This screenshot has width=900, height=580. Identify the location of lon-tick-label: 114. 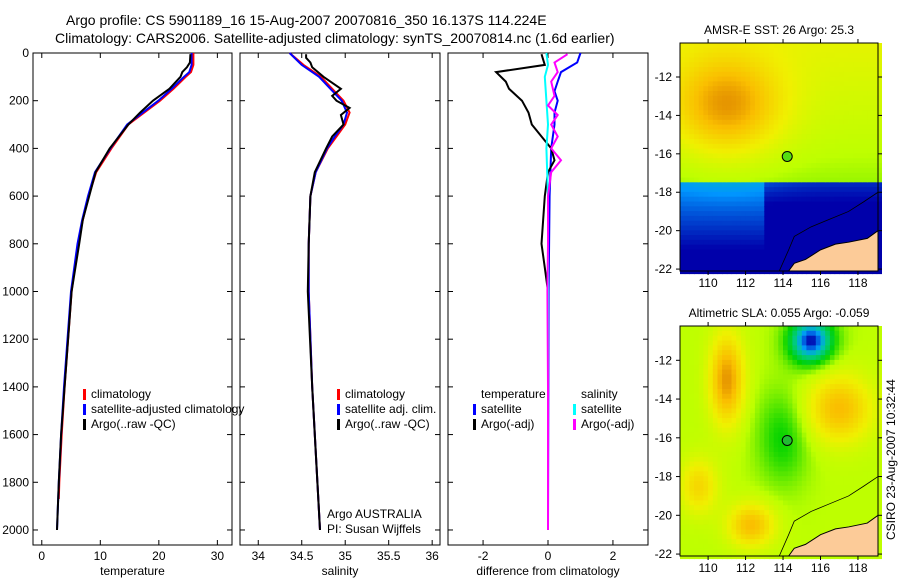
(782, 283).